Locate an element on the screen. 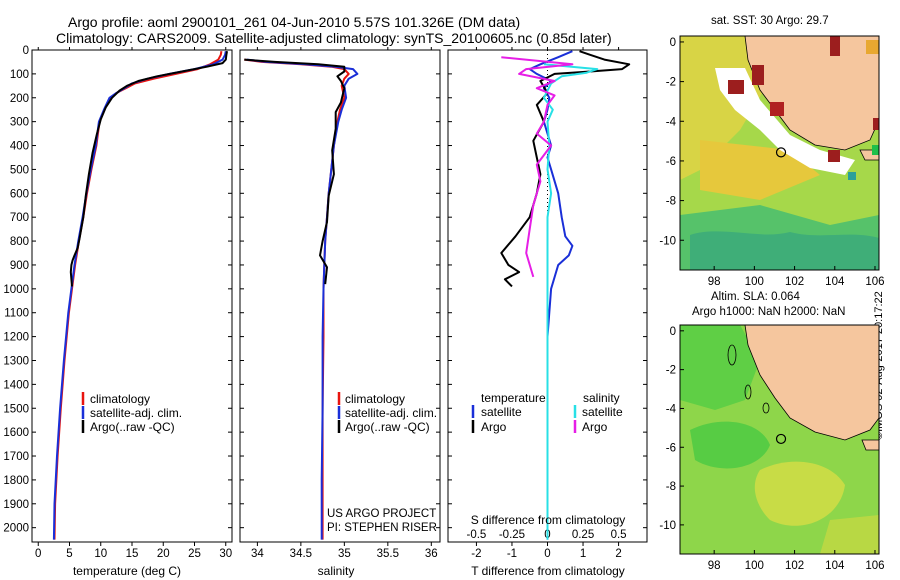  legend-header-salinity: salinity is located at coordinates (601, 398).